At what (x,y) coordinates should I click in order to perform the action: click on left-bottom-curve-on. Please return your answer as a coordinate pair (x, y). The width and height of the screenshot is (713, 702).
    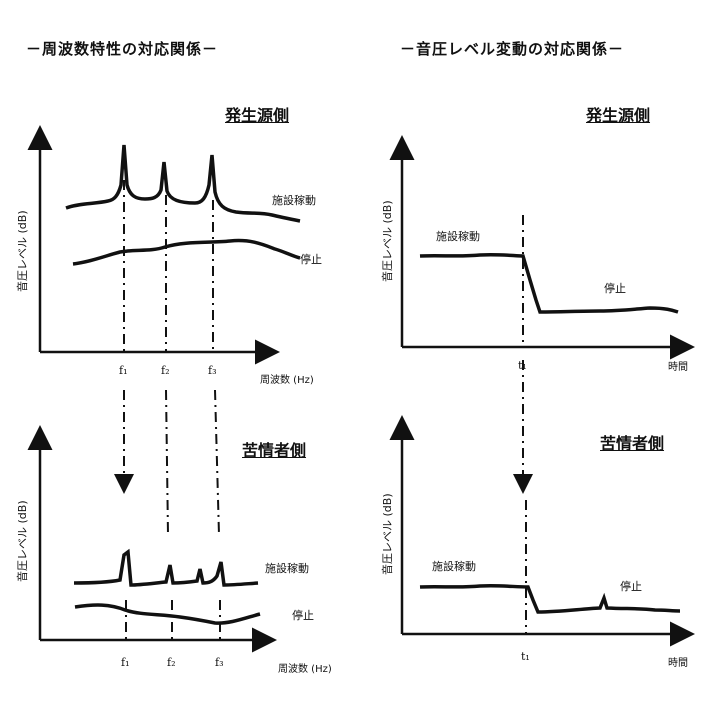
    Looking at the image, I should click on (166, 567).